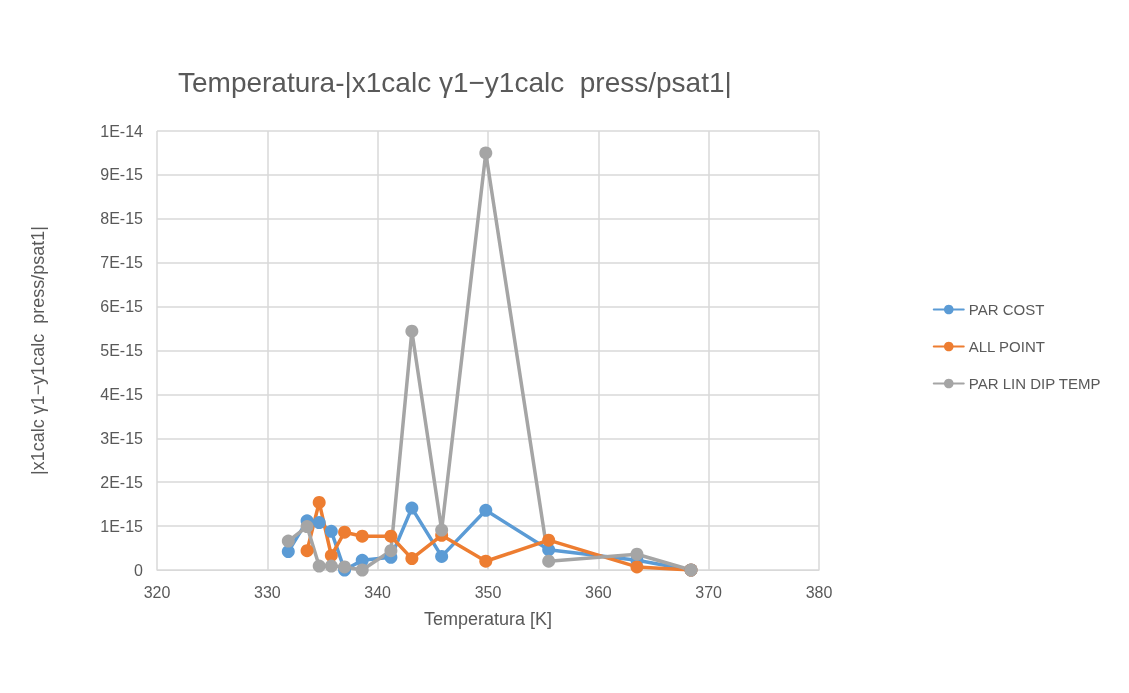  What do you see at coordinates (267, 592) in the screenshot?
I see `x-tick-label: 330` at bounding box center [267, 592].